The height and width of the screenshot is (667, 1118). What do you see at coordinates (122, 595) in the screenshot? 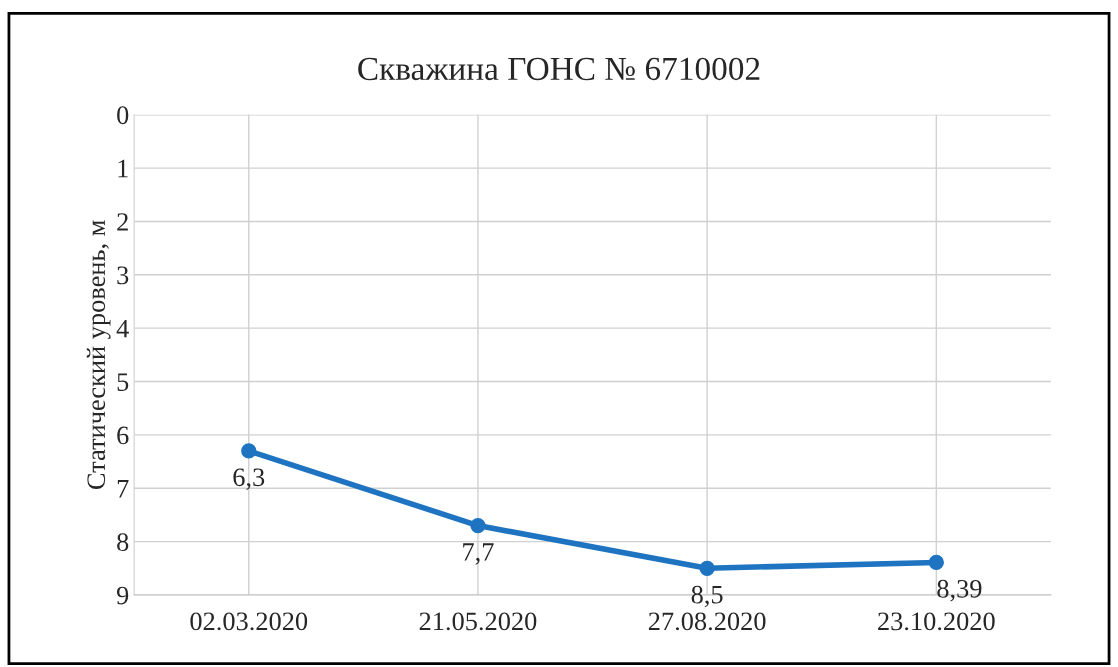
I see `y-tick-label: 9` at bounding box center [122, 595].